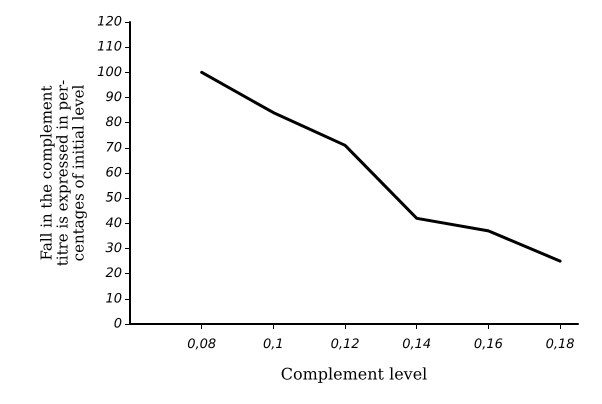 Image resolution: width=602 pixels, height=404 pixels. Describe the element at coordinates (113, 97) in the screenshot. I see `y-tick-label: 90` at that location.